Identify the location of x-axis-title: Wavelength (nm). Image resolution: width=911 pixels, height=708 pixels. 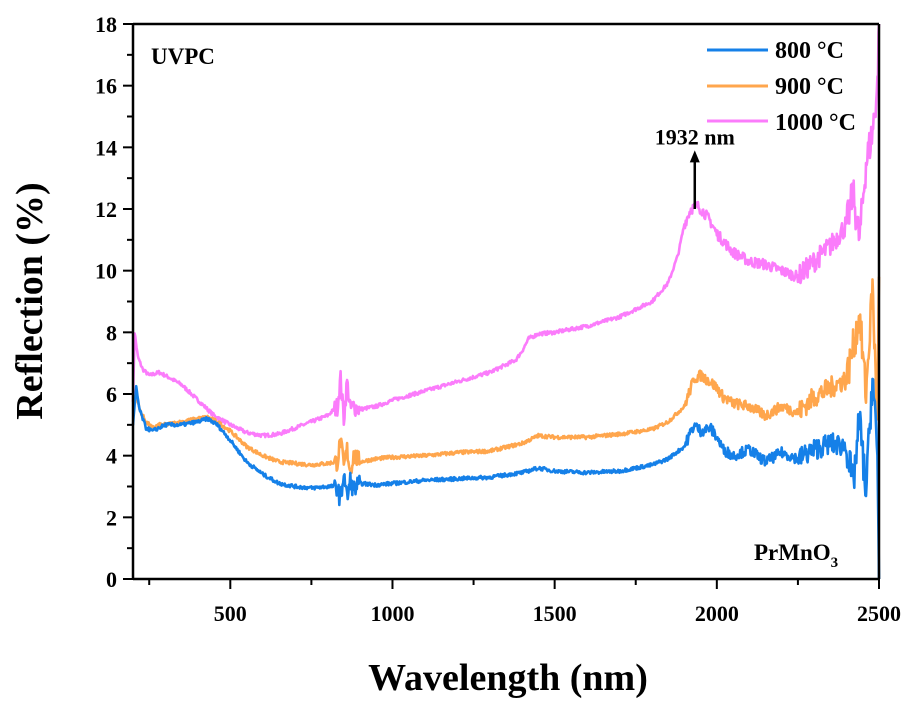
(508, 678).